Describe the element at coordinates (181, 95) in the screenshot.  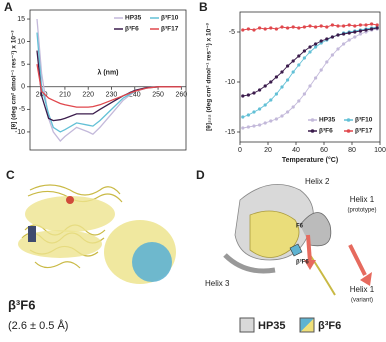
I see `x-tick-label: 260` at that location.